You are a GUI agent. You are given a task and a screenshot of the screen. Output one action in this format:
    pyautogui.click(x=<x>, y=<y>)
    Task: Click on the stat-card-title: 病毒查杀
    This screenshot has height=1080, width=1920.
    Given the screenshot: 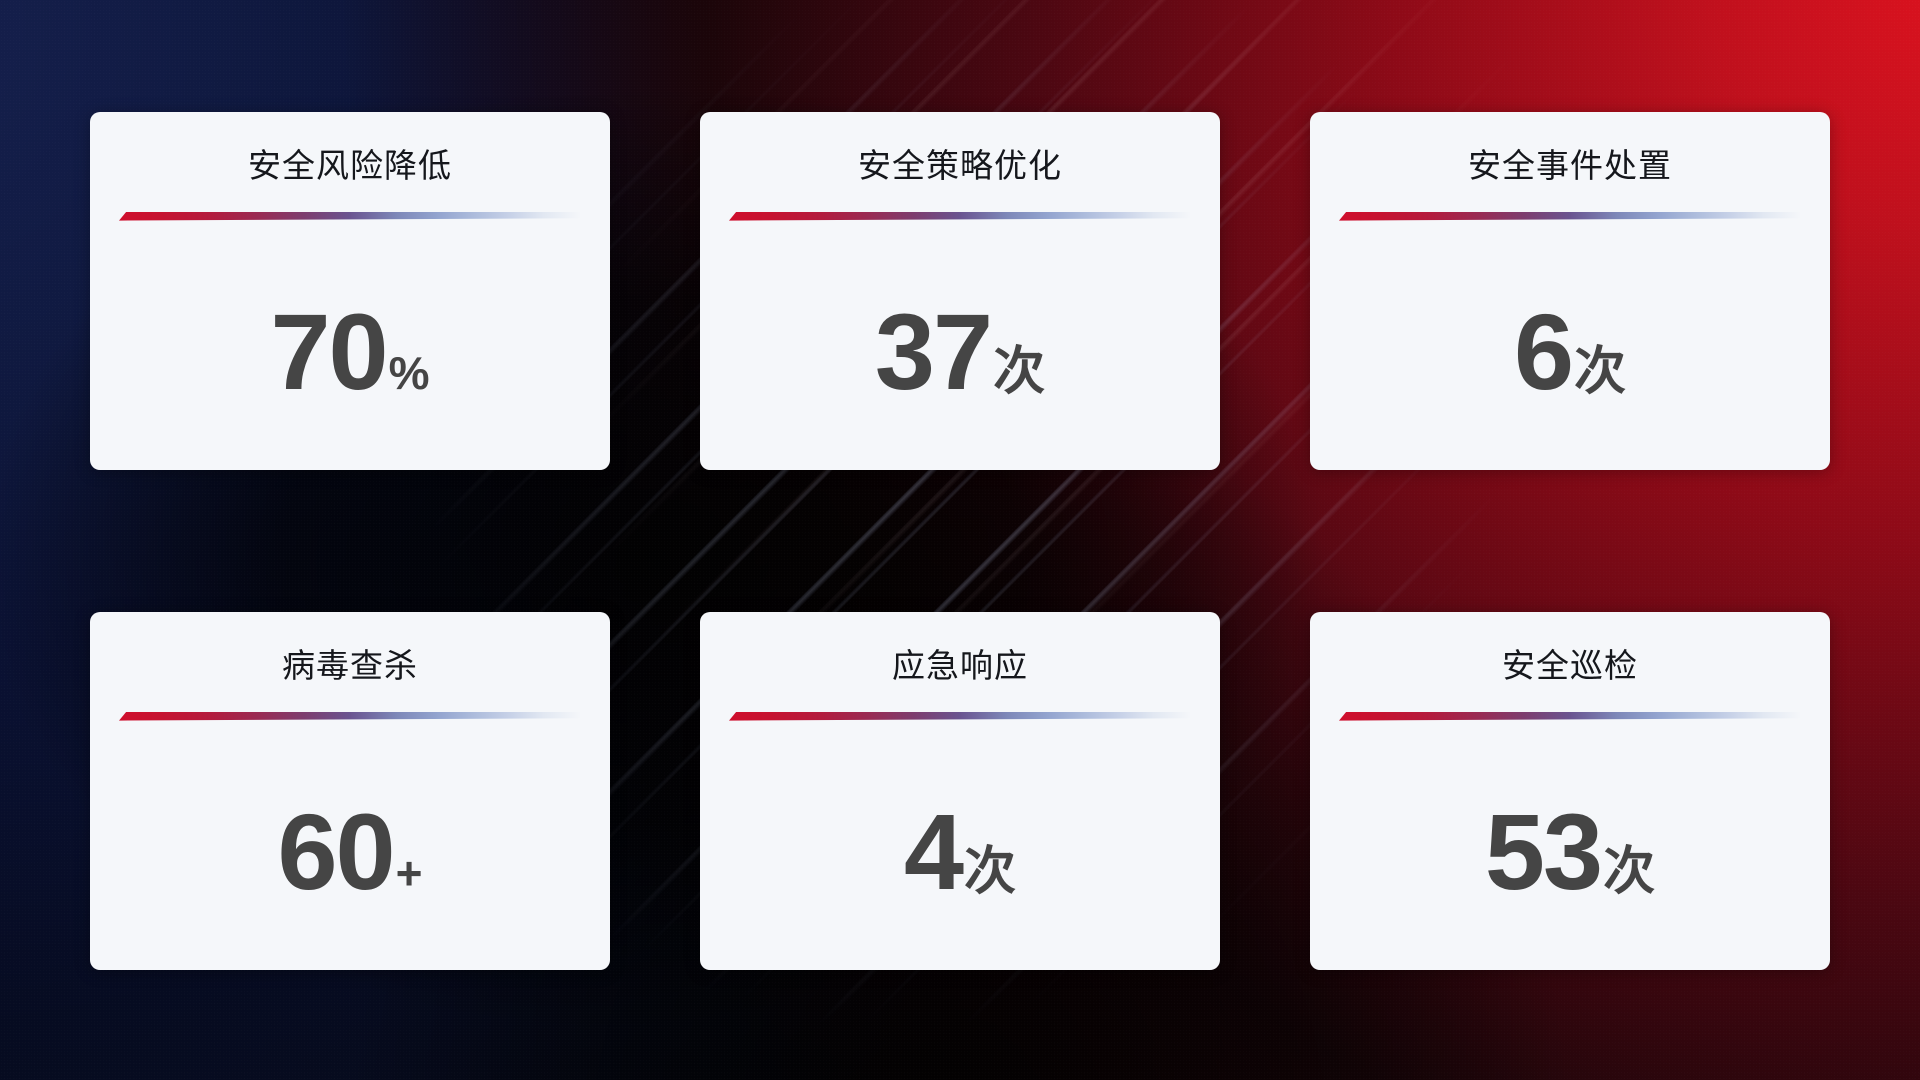 What is the action you would take?
    pyautogui.click(x=350, y=665)
    